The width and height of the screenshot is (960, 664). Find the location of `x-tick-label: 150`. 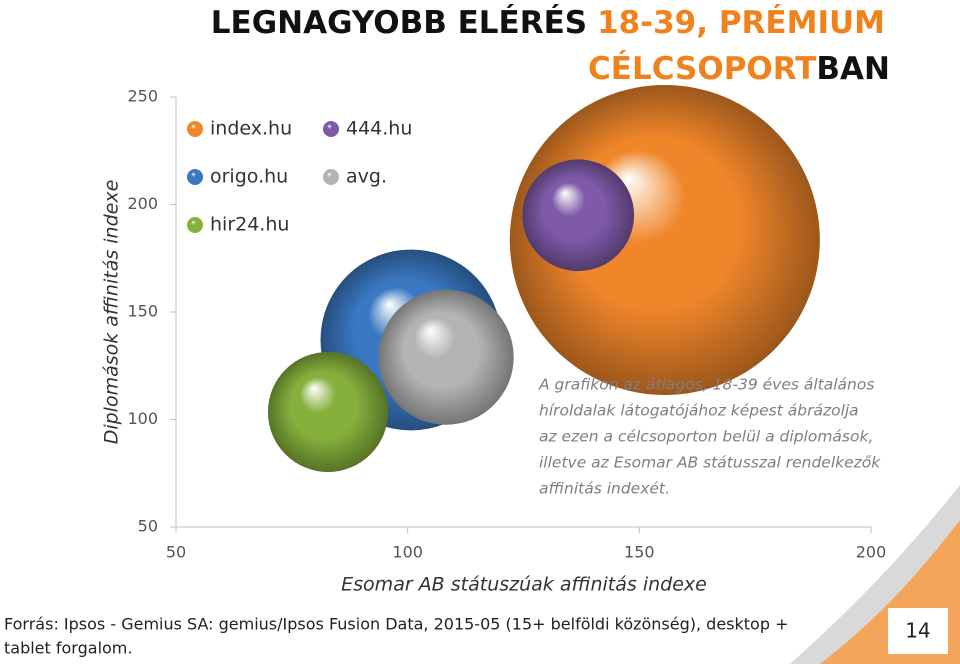

x-tick-label: 150 is located at coordinates (639, 552).